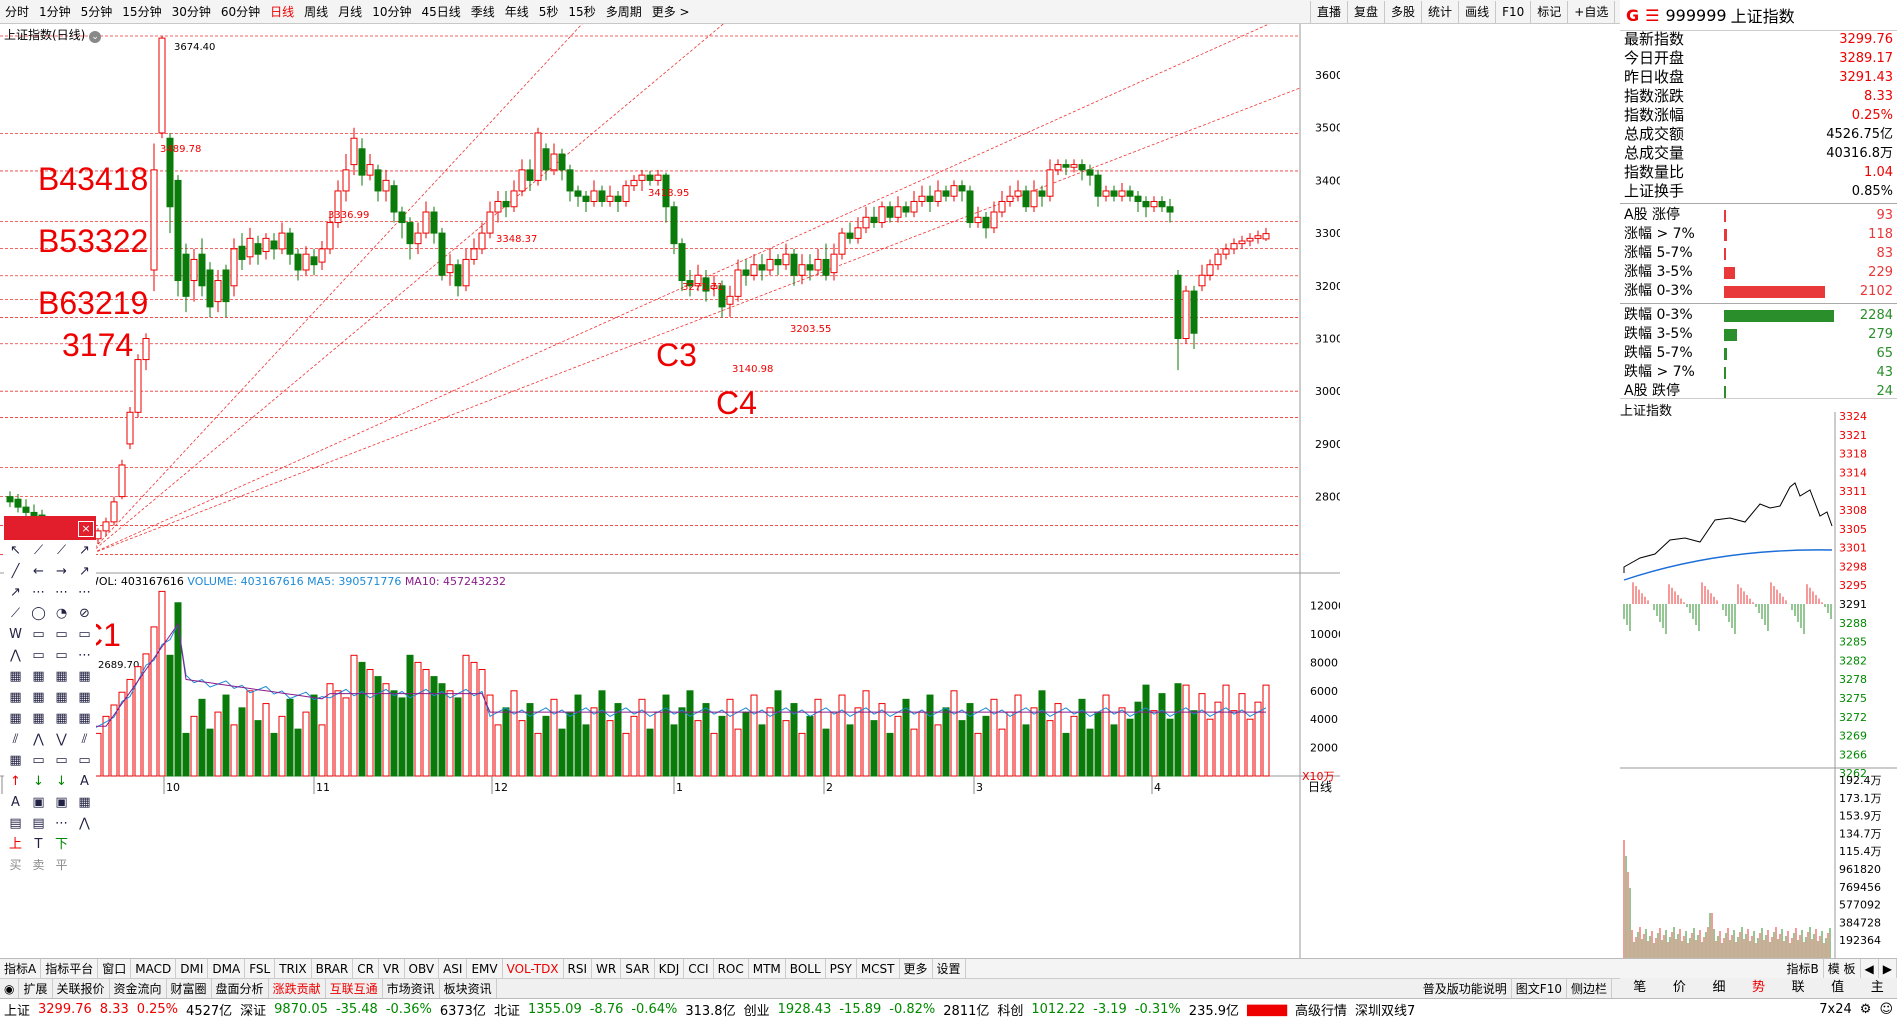 The width and height of the screenshot is (1897, 1020). I want to click on indicator-tab: EMV, so click(485, 968).